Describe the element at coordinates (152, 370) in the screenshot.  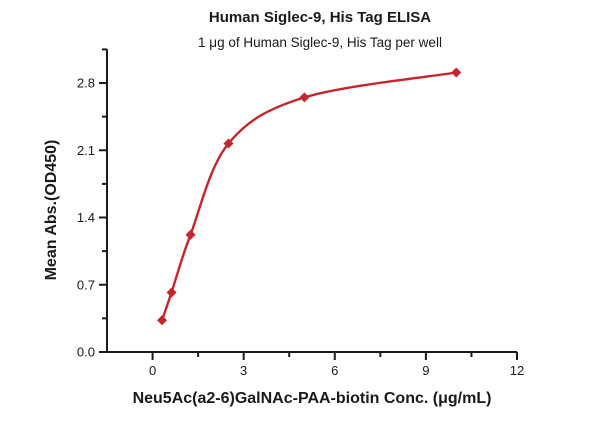
I see `x-tick-label: 0` at that location.